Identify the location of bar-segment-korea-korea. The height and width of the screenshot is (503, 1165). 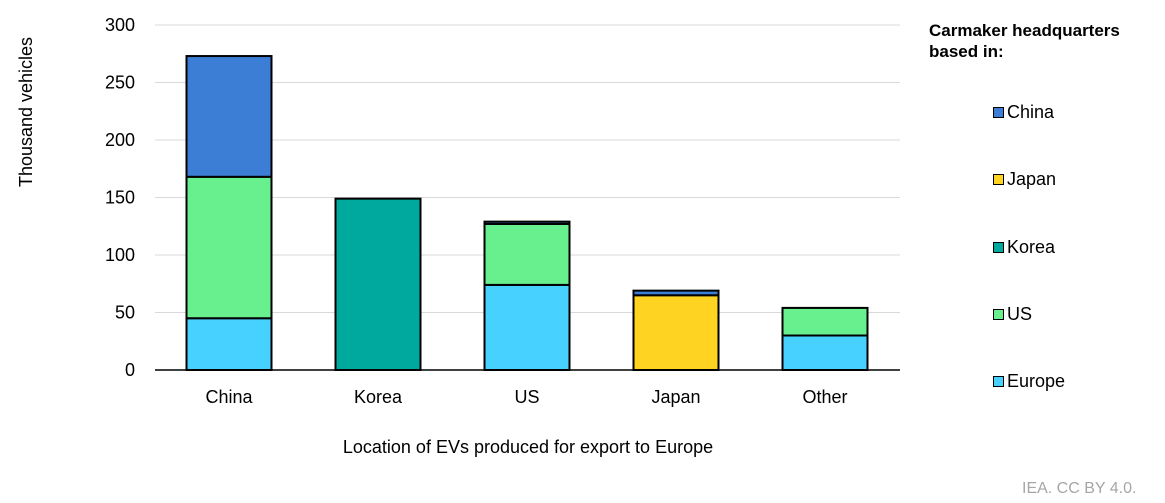
(378, 284).